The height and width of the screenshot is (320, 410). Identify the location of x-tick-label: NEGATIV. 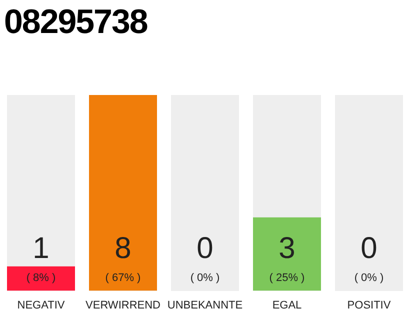
(41, 305).